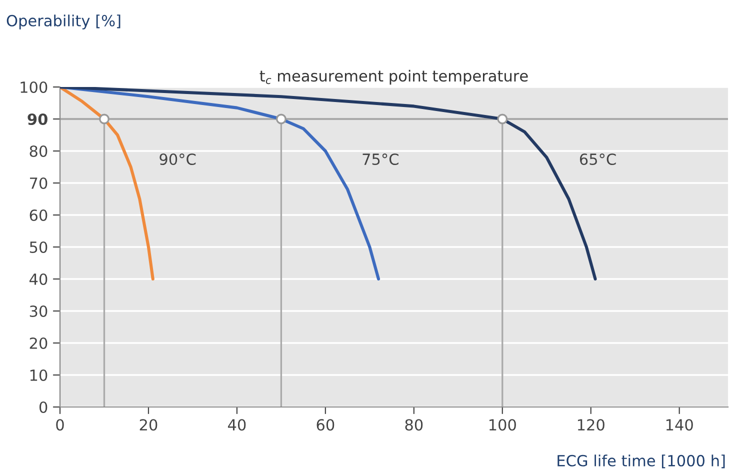 The height and width of the screenshot is (474, 732). I want to click on y-tick-label: 60, so click(39, 215).